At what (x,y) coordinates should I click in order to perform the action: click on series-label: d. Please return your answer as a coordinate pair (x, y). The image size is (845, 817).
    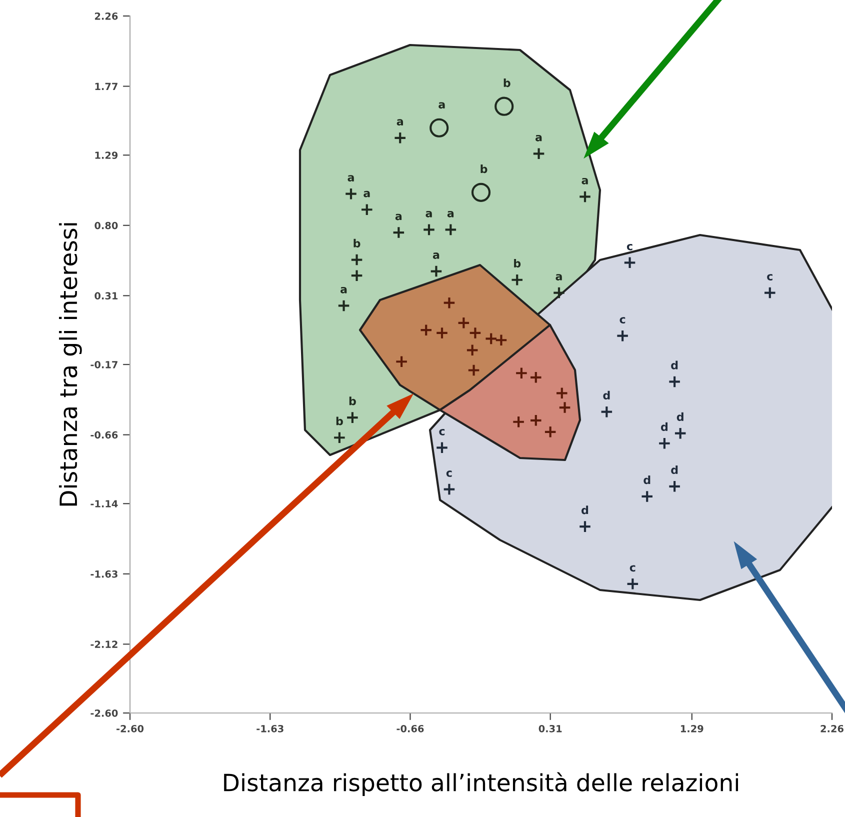
    Looking at the image, I should click on (585, 510).